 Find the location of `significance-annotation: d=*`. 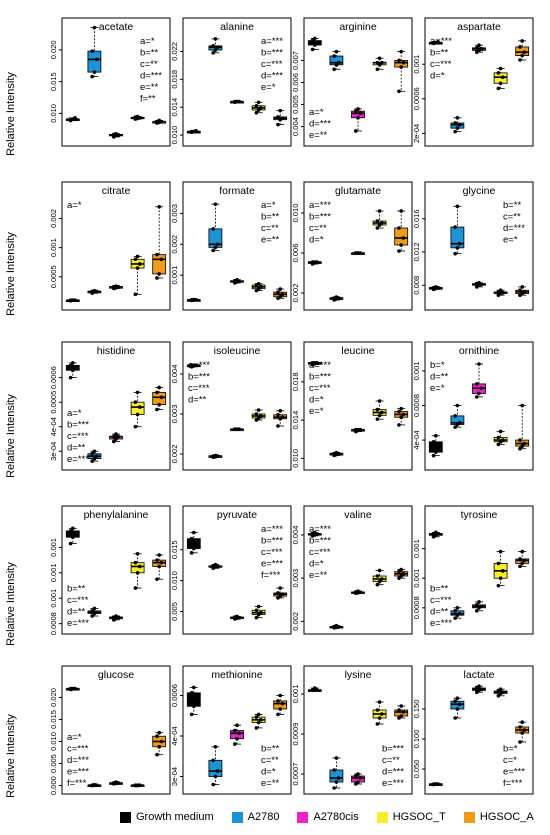

significance-annotation: d=* is located at coordinates (316, 400).